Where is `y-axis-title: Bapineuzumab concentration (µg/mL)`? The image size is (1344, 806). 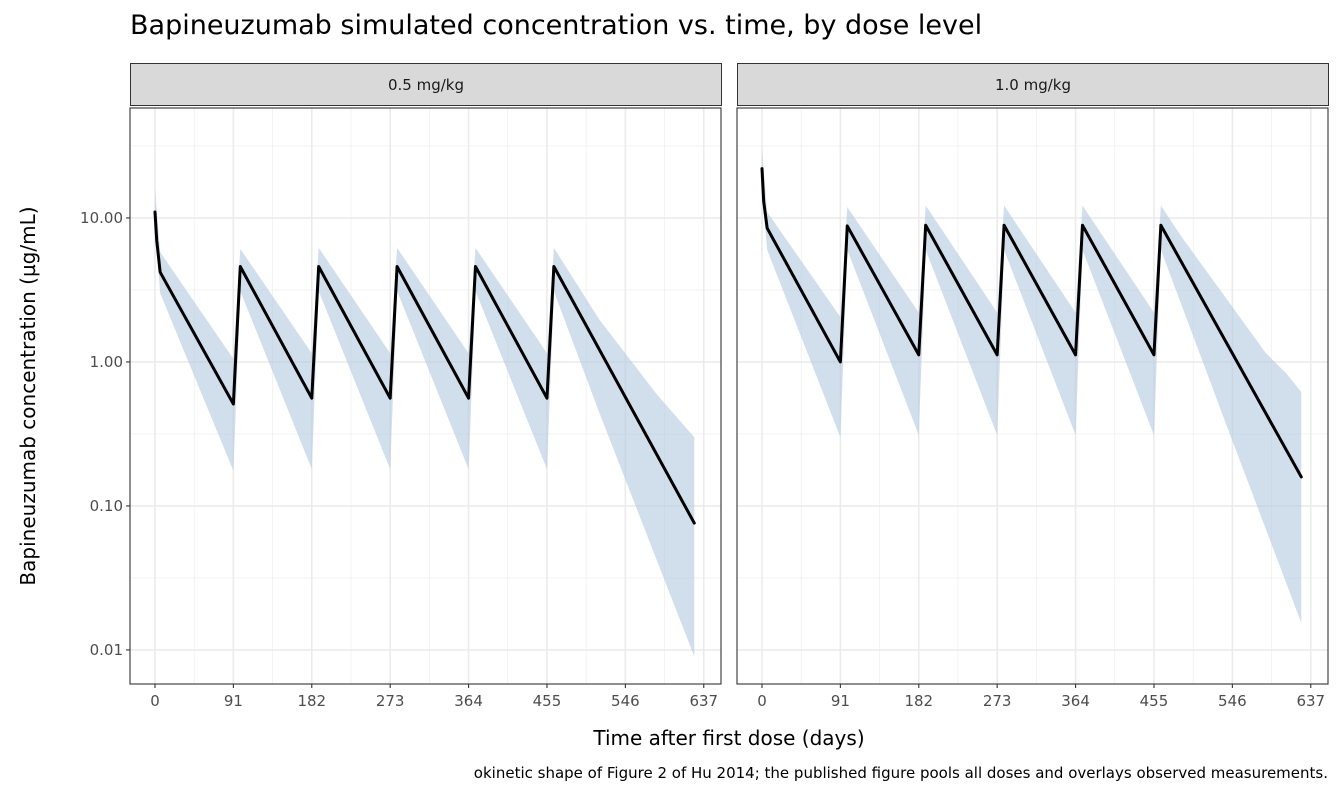
y-axis-title: Bapineuzumab concentration (µg/mL) is located at coordinates (28, 396).